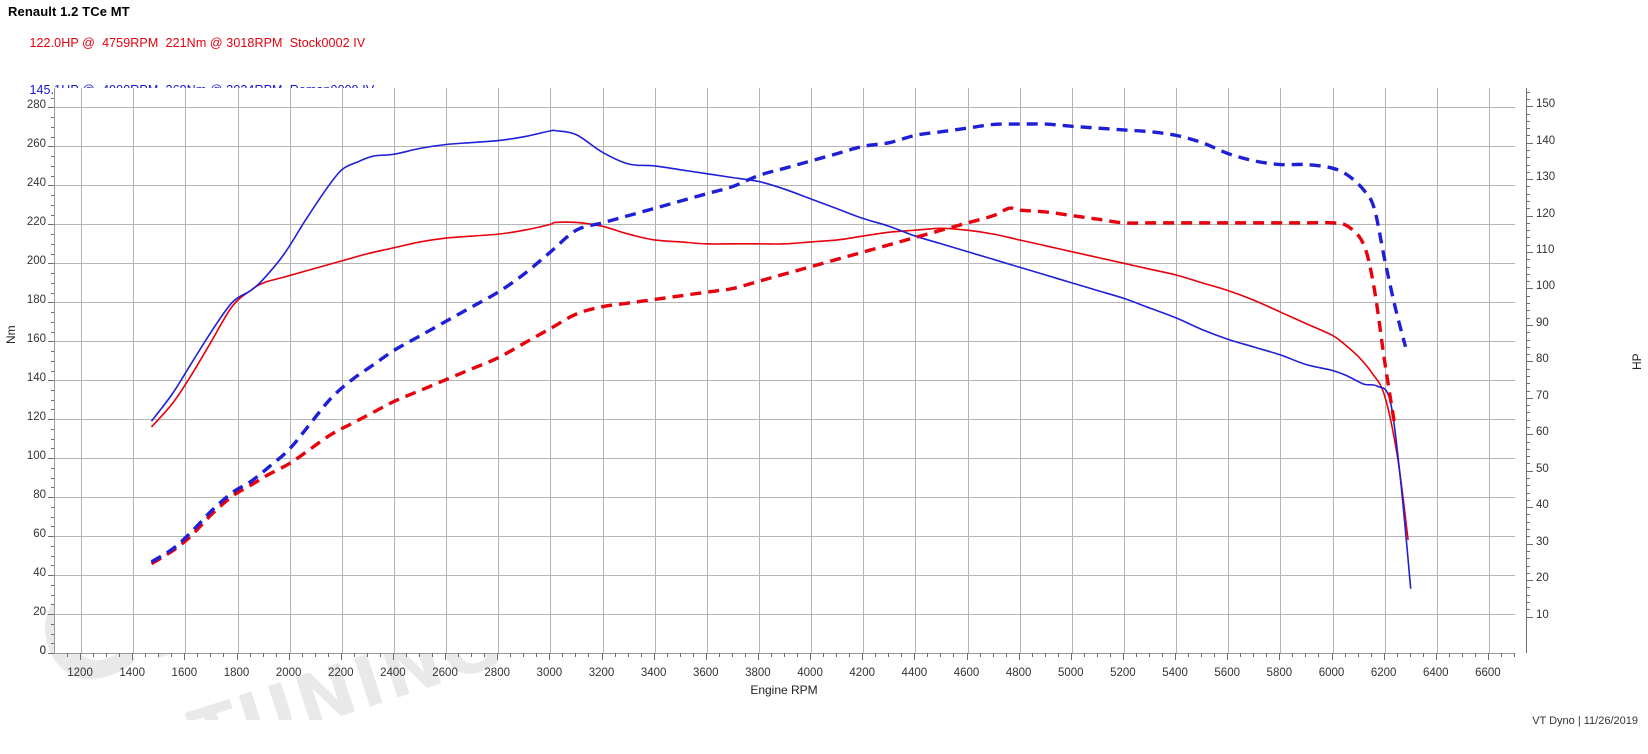  Describe the element at coordinates (785, 147) in the screenshot. I see `grid-line-h` at that location.